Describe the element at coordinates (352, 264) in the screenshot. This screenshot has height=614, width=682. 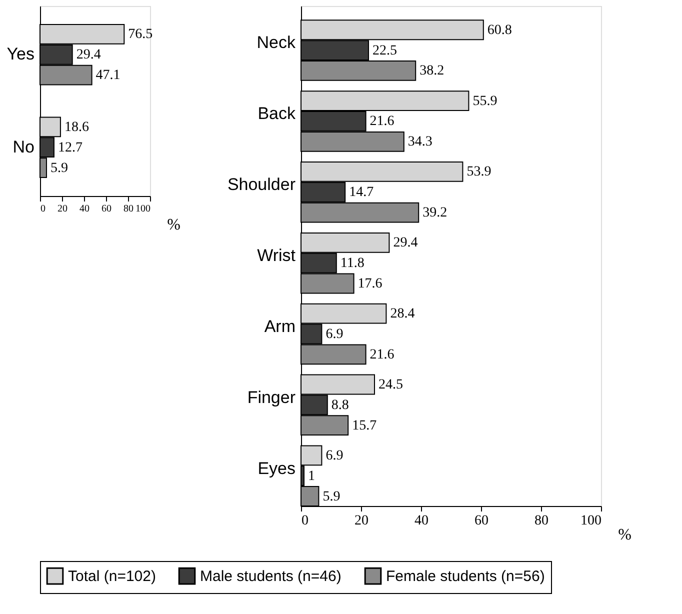
I see `data-label: 11.8` at that location.